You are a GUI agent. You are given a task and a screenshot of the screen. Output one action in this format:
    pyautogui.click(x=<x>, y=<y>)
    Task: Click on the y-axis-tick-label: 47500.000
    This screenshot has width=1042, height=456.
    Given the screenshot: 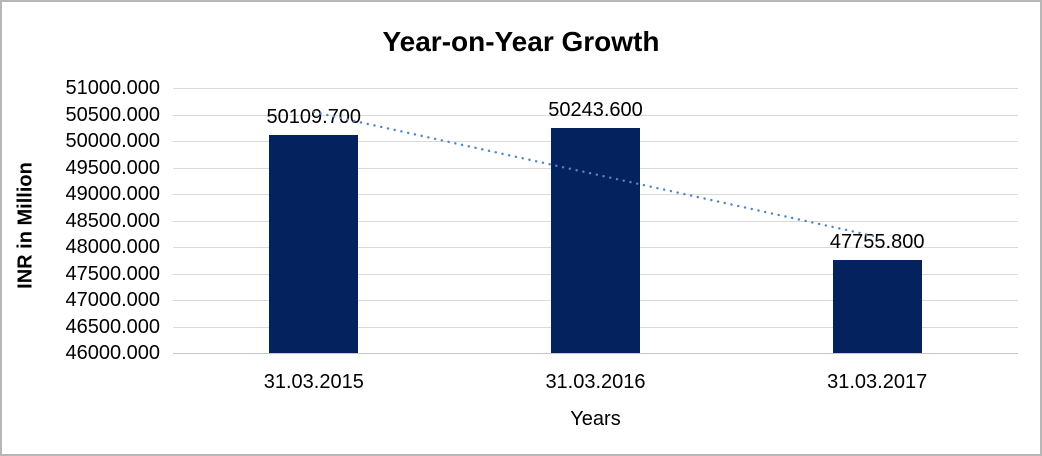 What is the action you would take?
    pyautogui.click(x=112, y=273)
    